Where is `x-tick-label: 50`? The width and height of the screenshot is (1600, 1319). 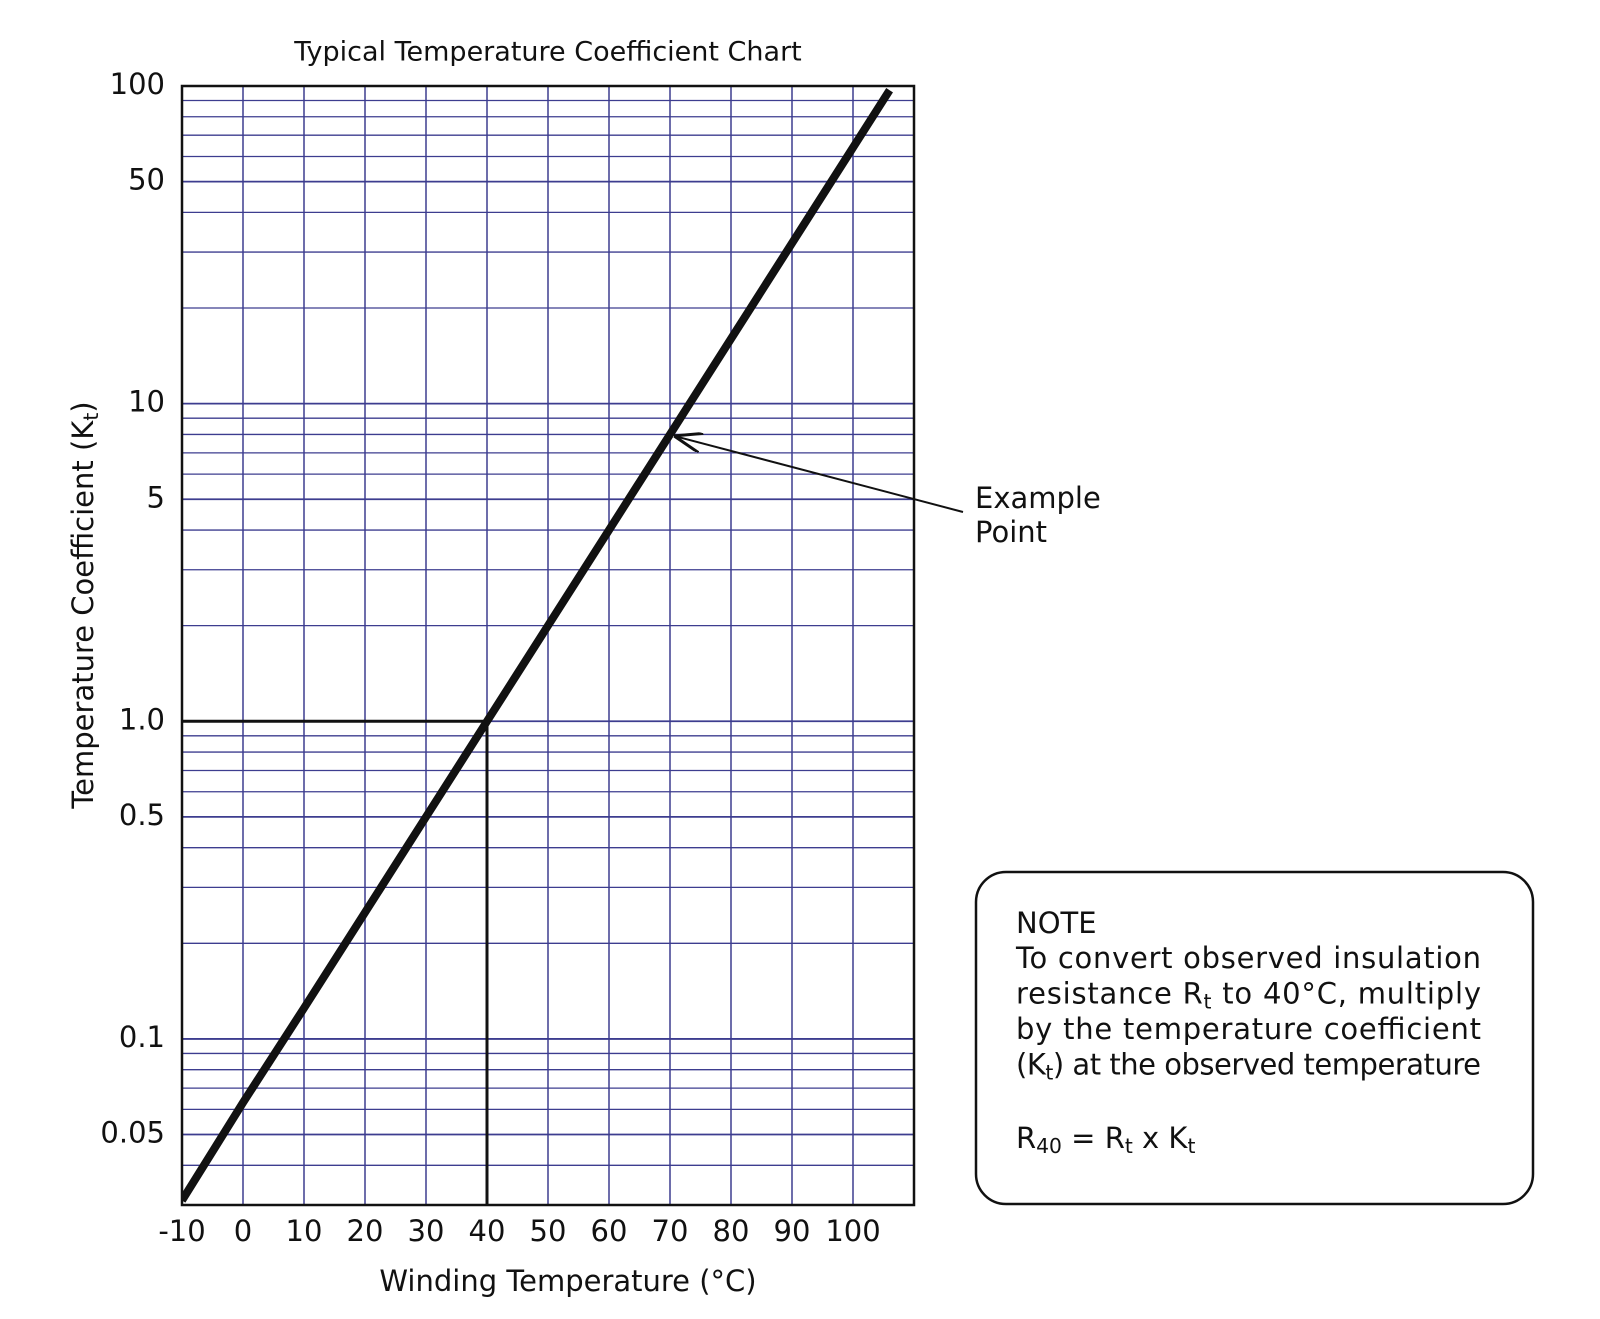
x-tick-label: 50 is located at coordinates (548, 1231).